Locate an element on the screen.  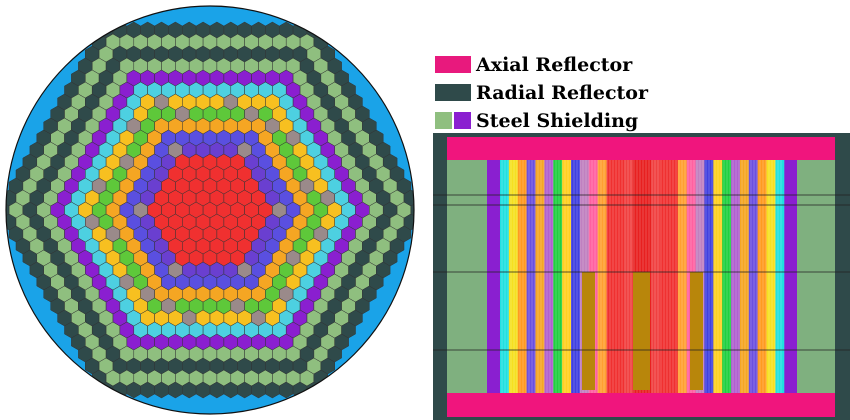
legend-label: Radial Reflector is located at coordinates (562, 93).